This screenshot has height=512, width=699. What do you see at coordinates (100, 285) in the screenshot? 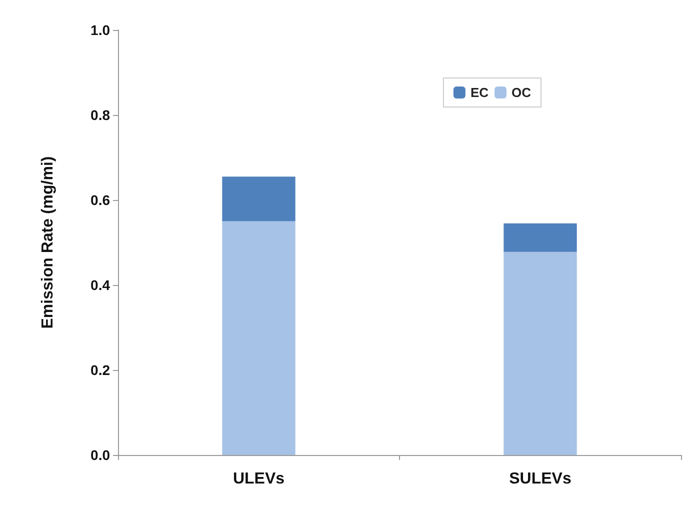
I see `y-tick-label: 0.4` at bounding box center [100, 285].